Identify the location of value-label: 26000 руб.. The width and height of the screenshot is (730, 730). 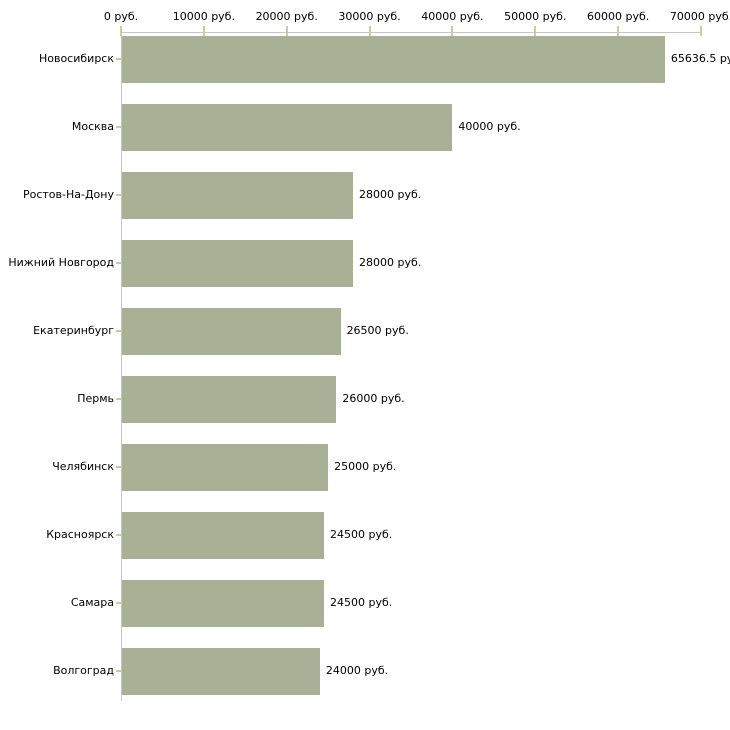
(373, 398).